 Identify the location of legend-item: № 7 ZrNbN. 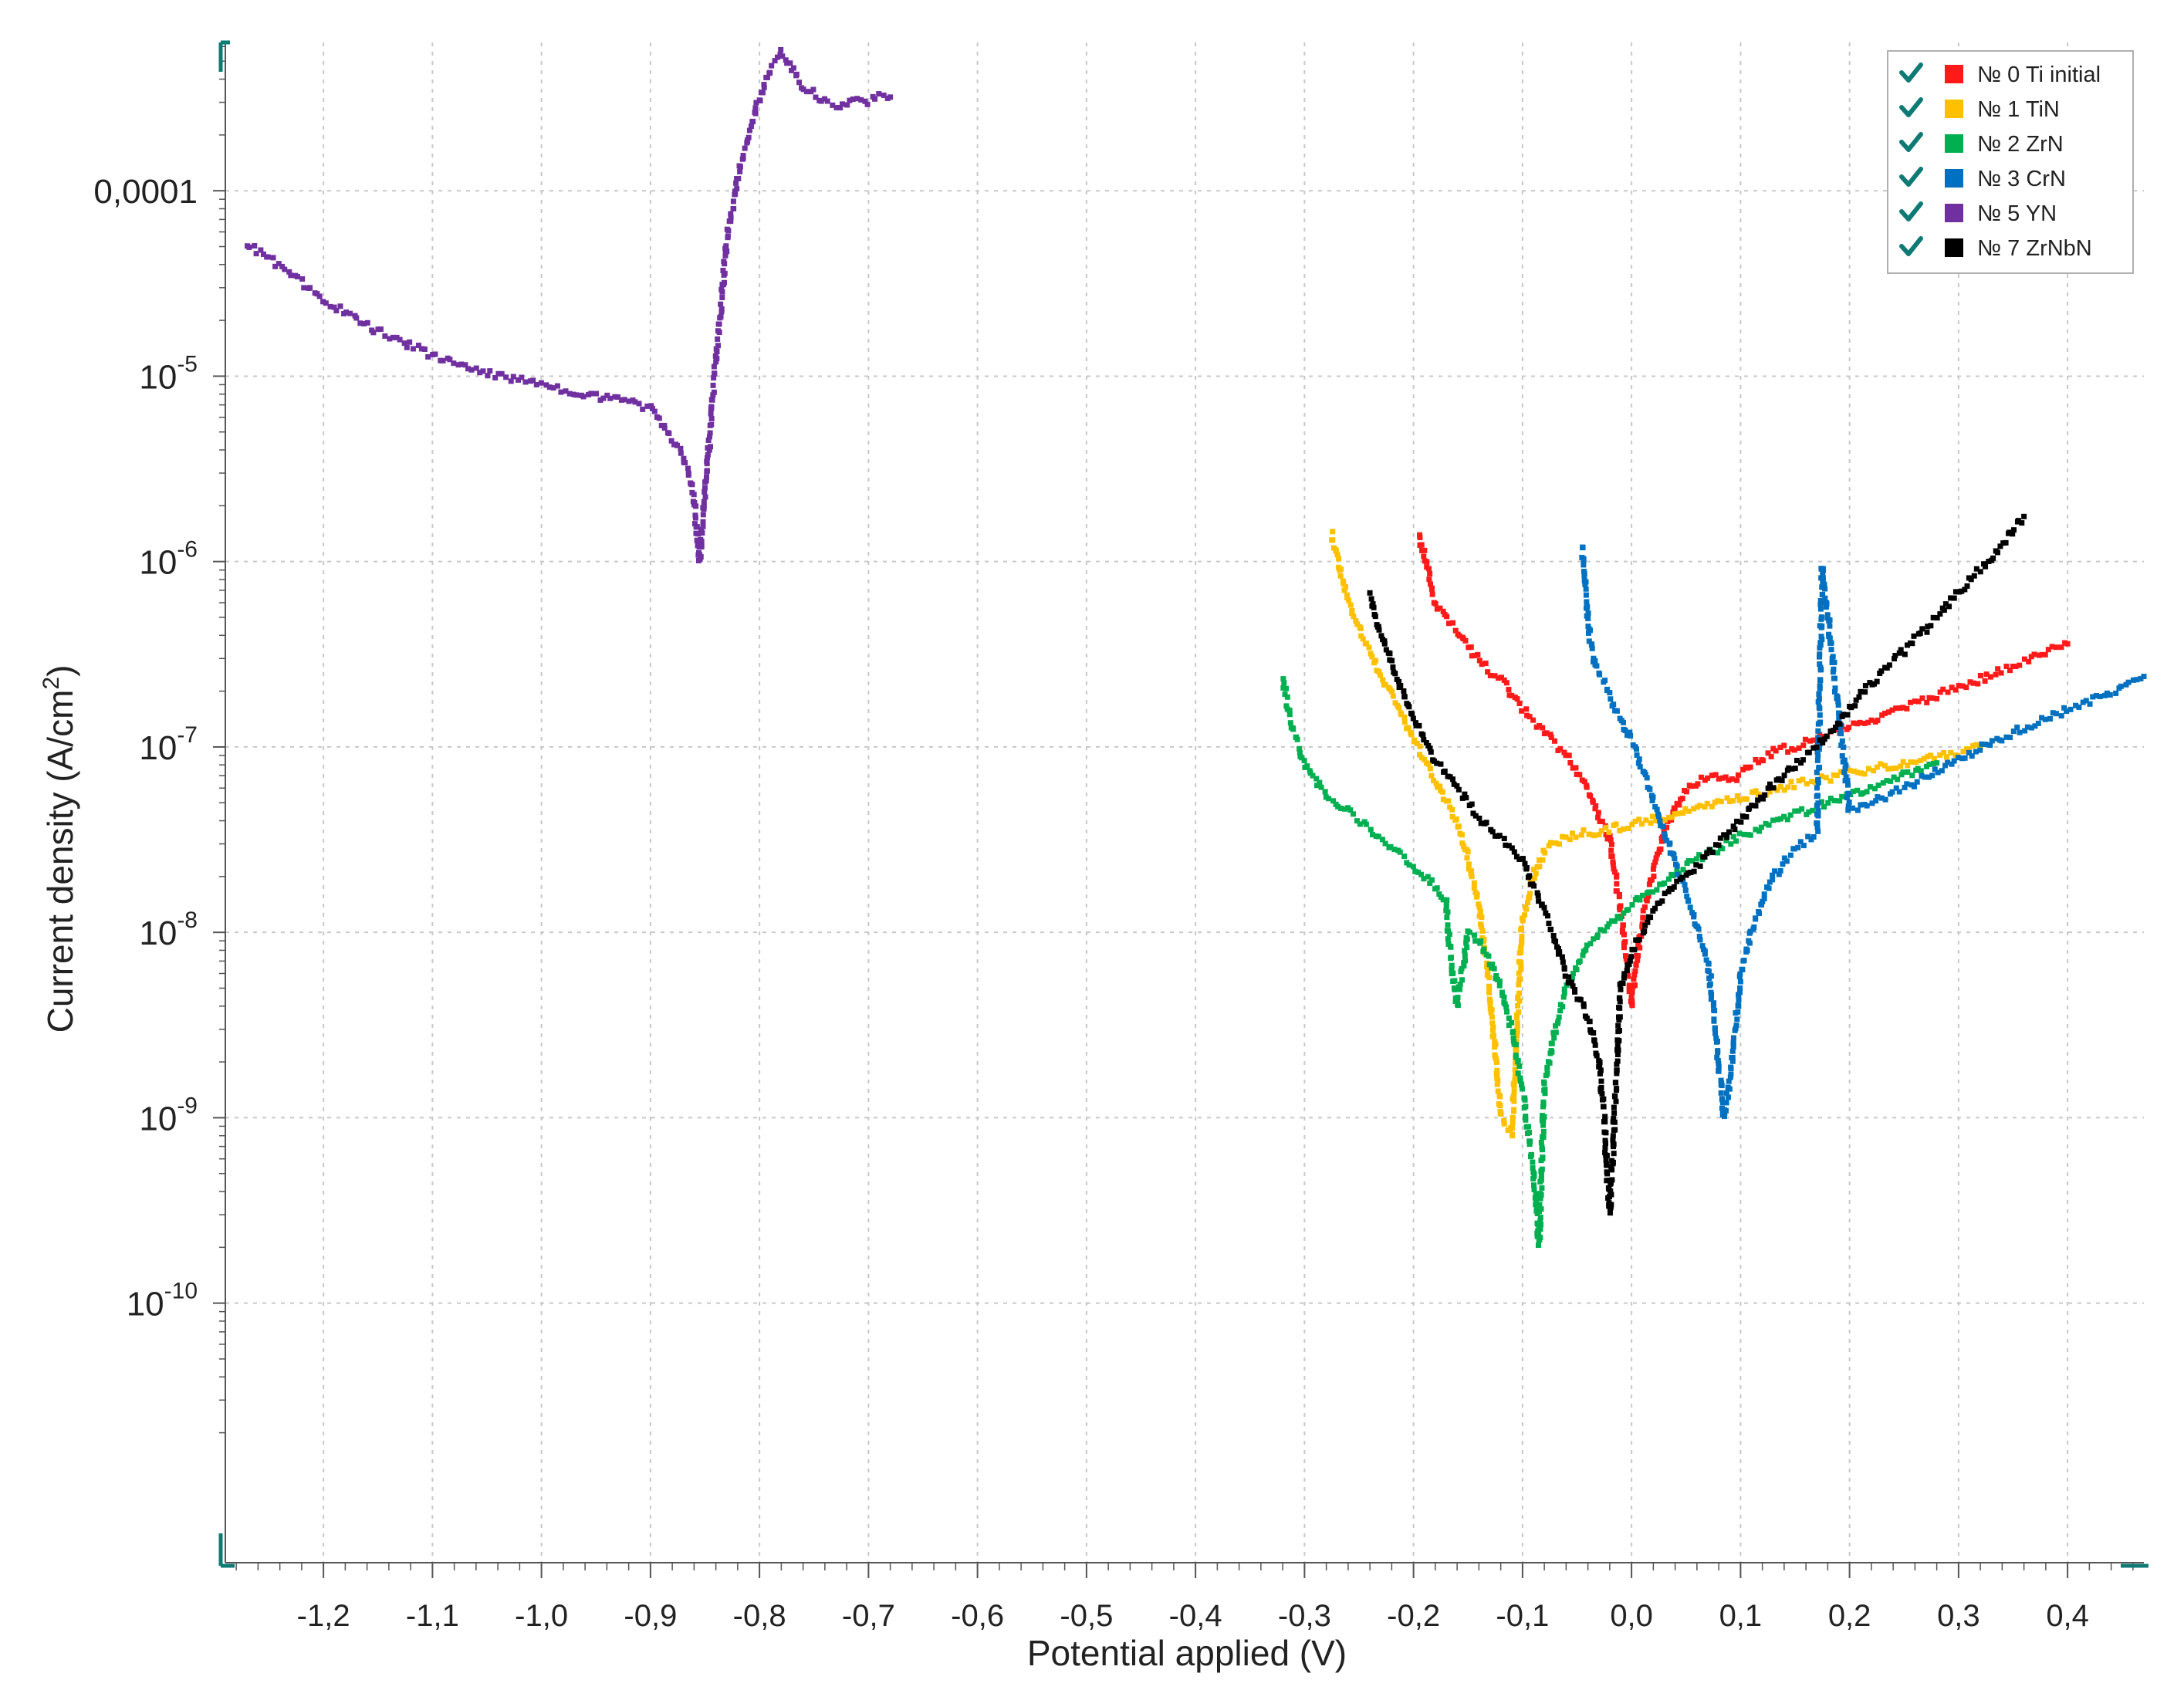
(1995, 248).